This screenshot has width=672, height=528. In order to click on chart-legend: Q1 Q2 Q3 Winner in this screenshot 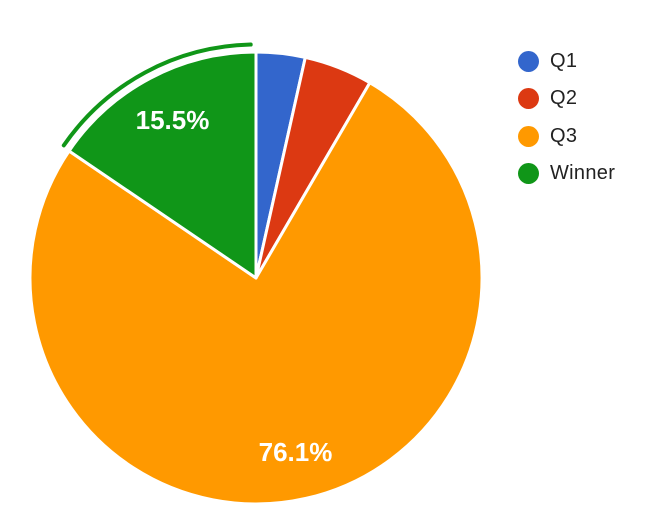, I will do `click(567, 125)`.